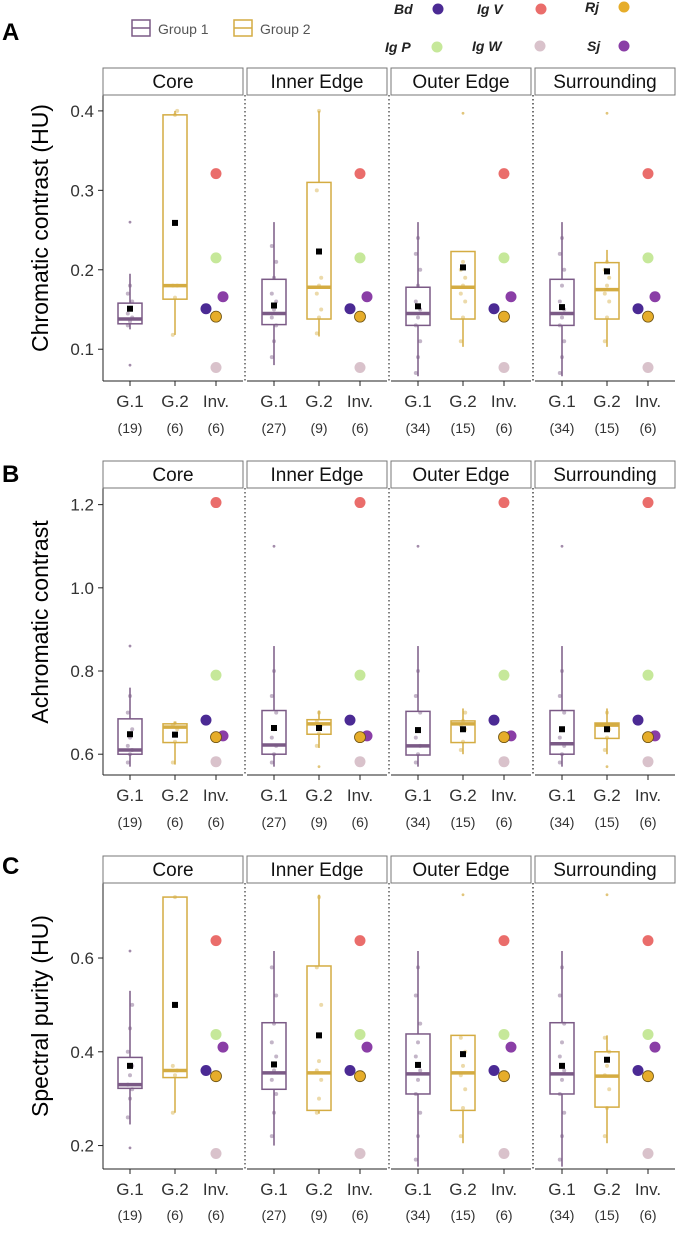  What do you see at coordinates (607, 1215) in the screenshot?
I see `sample-count: (15)` at bounding box center [607, 1215].